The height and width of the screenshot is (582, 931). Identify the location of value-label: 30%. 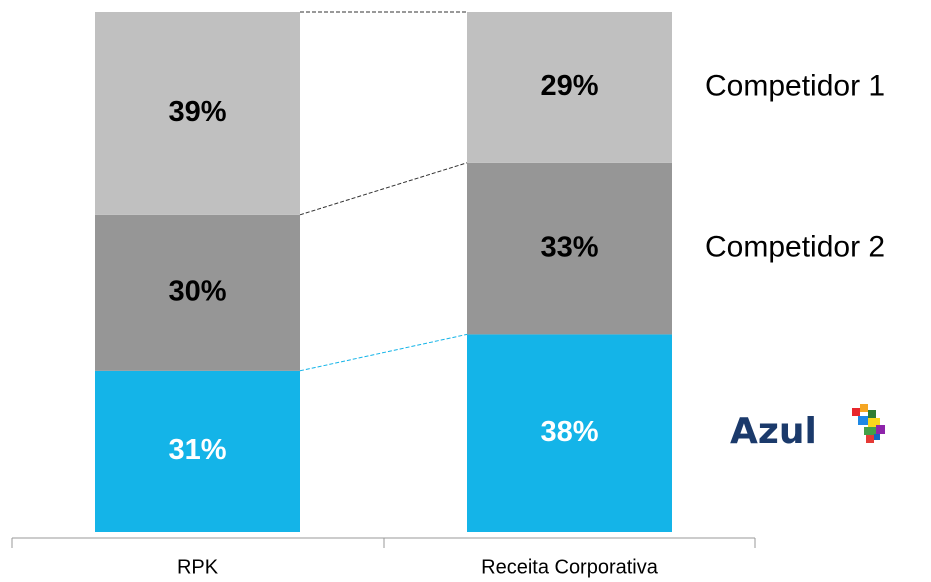
(197, 291).